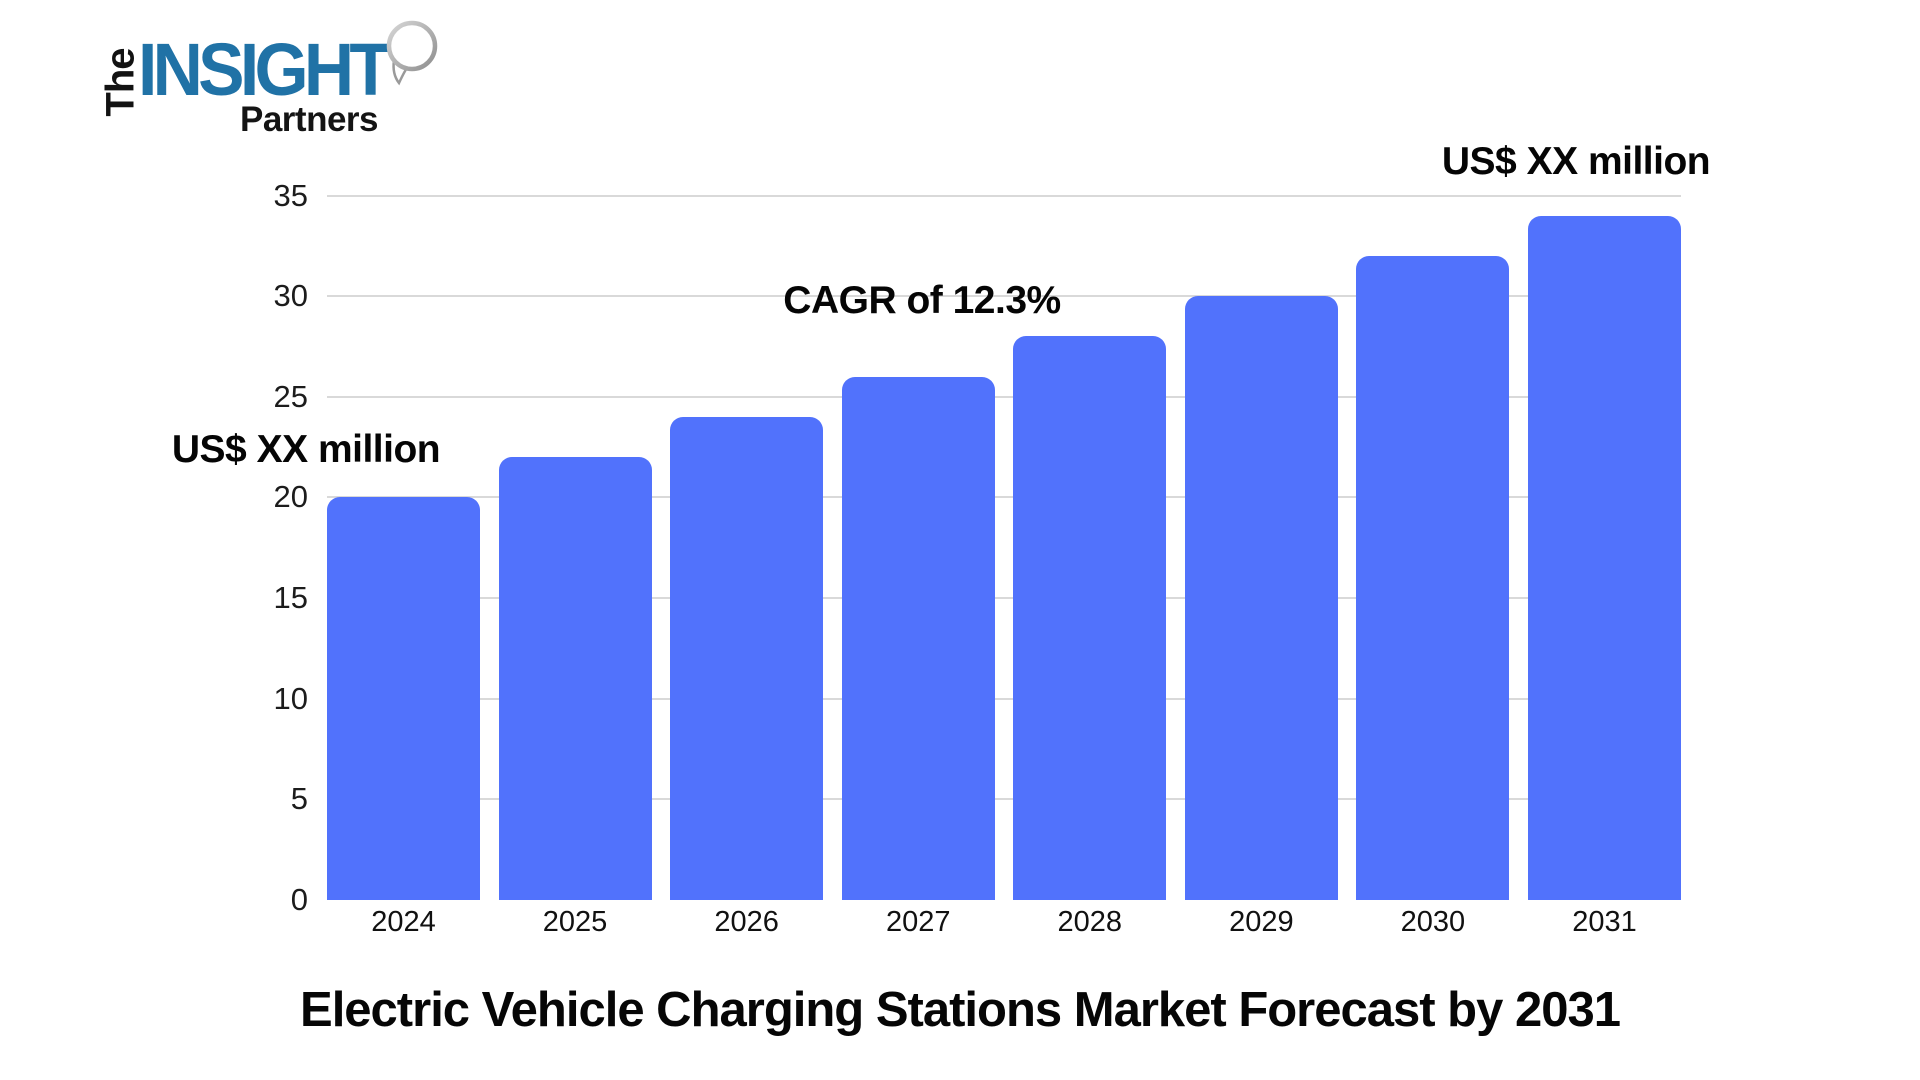  I want to click on x-label-2027: 2027, so click(918, 922).